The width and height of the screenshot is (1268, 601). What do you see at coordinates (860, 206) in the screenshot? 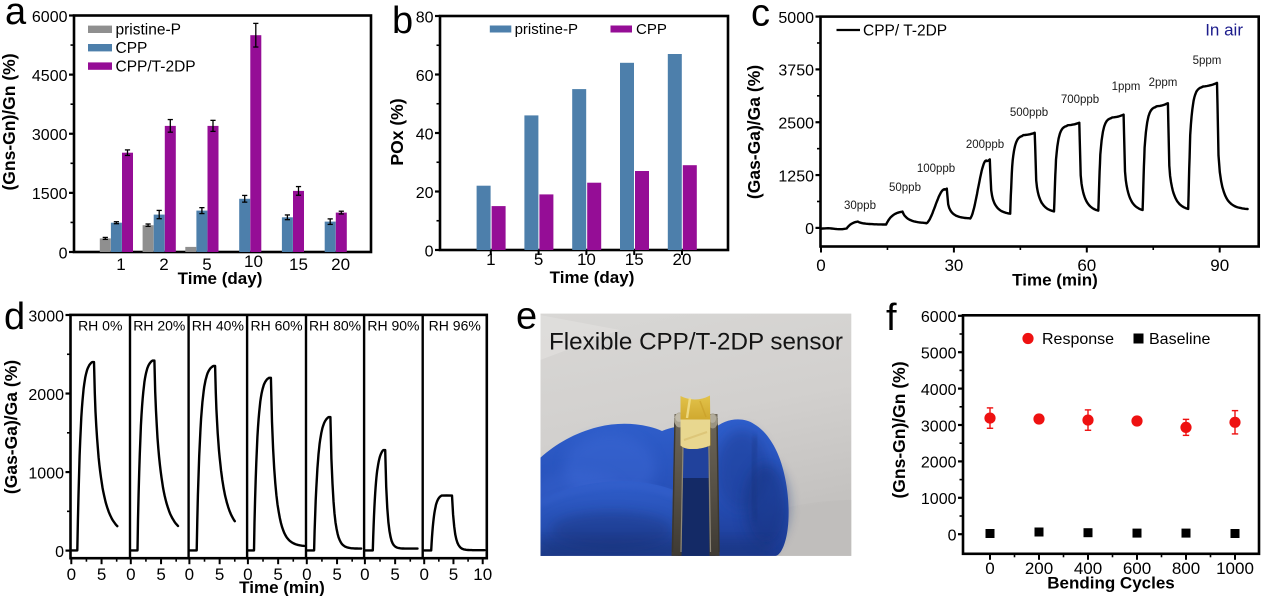
I see `svg-text: 30ppb` at bounding box center [860, 206].